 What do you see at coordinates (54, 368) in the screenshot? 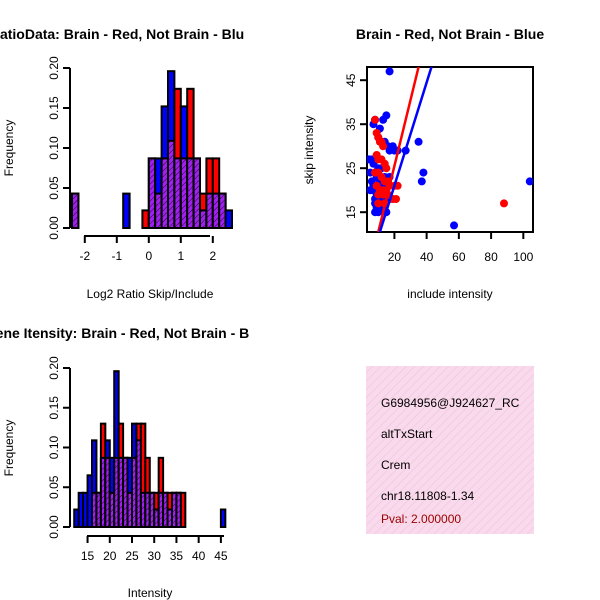
I see `intensity-y-tick-label: 0.20` at bounding box center [54, 368].